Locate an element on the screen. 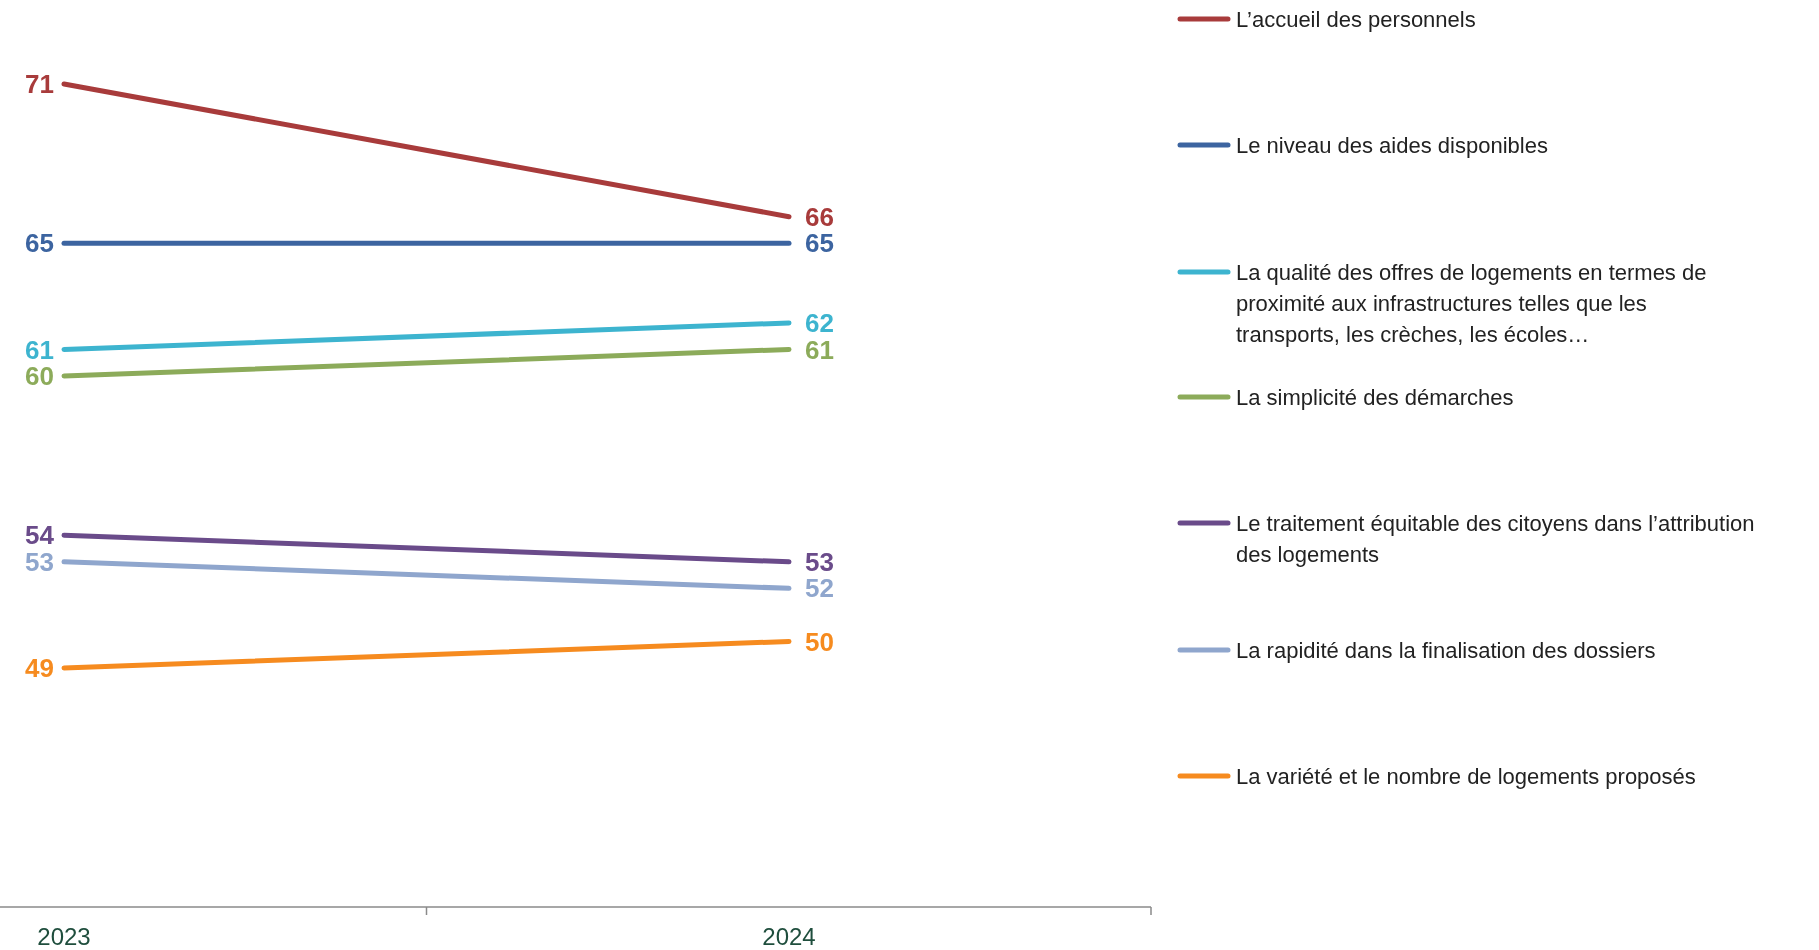 This screenshot has height=950, width=1819. data-label: 49 is located at coordinates (39, 668).